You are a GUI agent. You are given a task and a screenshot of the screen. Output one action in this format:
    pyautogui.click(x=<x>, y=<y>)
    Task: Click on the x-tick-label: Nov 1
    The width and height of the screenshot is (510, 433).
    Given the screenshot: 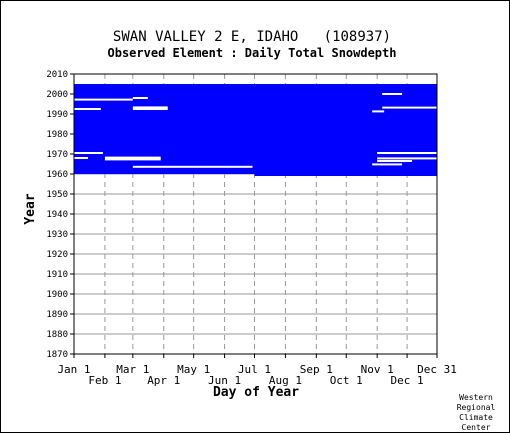 What is the action you would take?
    pyautogui.click(x=377, y=369)
    